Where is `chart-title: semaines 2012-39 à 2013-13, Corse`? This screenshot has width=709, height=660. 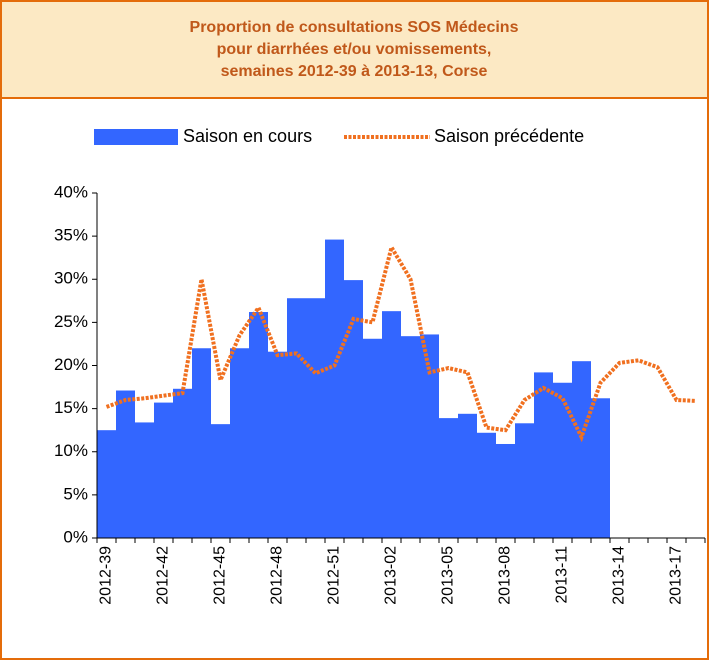 chart-title: semaines 2012-39 à 2013-13, Corse is located at coordinates (354, 71).